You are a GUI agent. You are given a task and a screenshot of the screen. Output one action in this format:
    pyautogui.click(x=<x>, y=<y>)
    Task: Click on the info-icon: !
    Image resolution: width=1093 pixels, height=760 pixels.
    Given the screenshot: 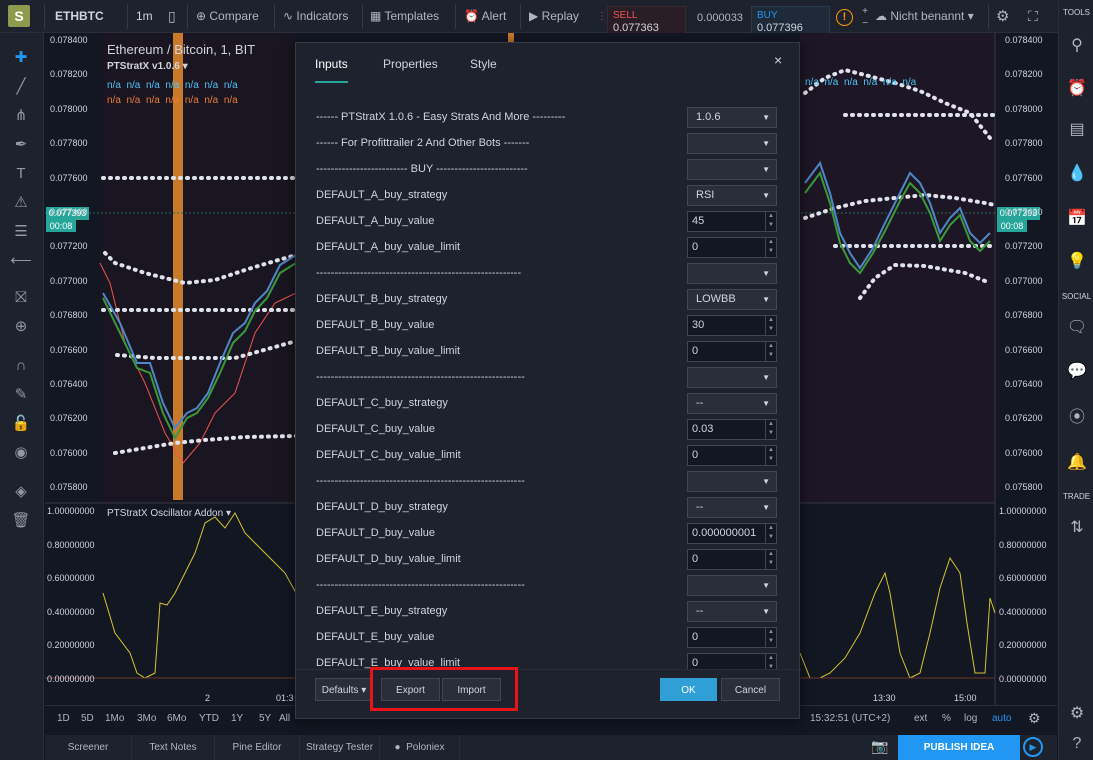 What is the action you would take?
    pyautogui.click(x=844, y=17)
    